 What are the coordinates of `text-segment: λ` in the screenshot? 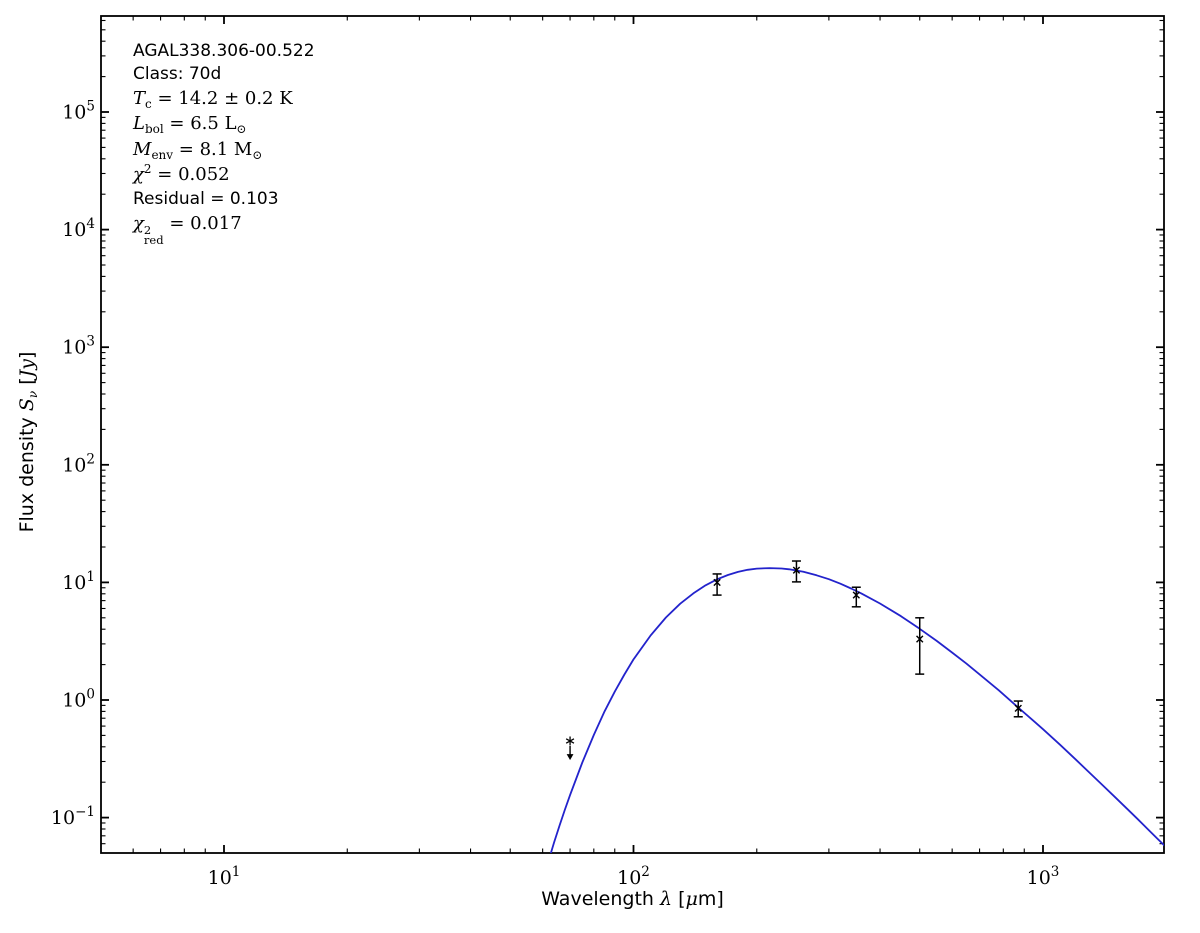 It's located at (666, 899).